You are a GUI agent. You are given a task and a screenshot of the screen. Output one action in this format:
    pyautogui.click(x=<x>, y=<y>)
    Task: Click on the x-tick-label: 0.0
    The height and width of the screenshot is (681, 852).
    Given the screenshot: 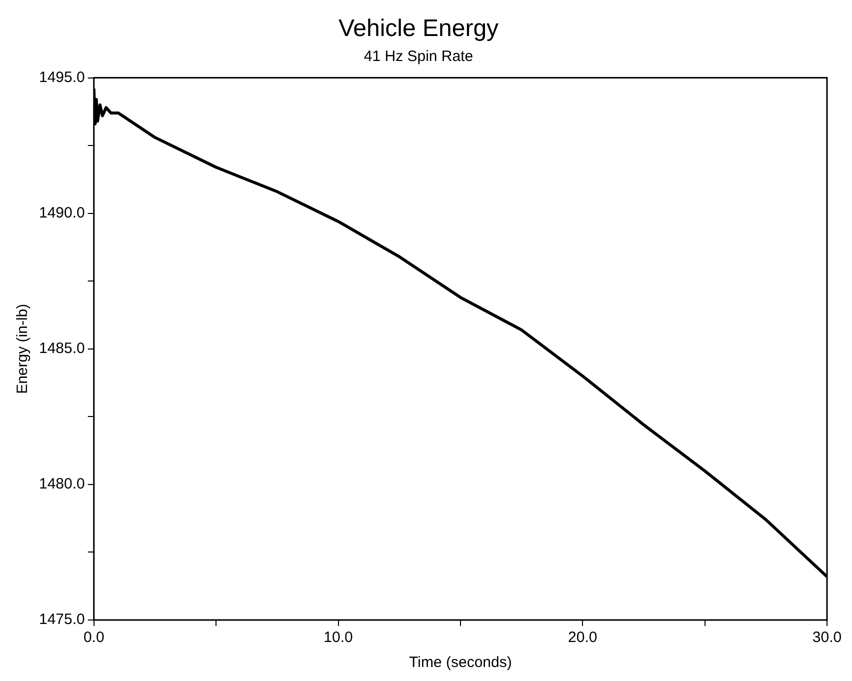 What is the action you would take?
    pyautogui.click(x=93, y=637)
    